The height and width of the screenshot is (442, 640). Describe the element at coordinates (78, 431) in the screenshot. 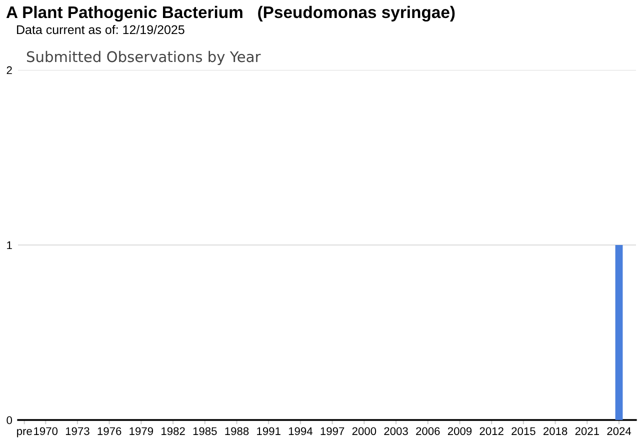

I see `x-tick-label: 1973` at that location.